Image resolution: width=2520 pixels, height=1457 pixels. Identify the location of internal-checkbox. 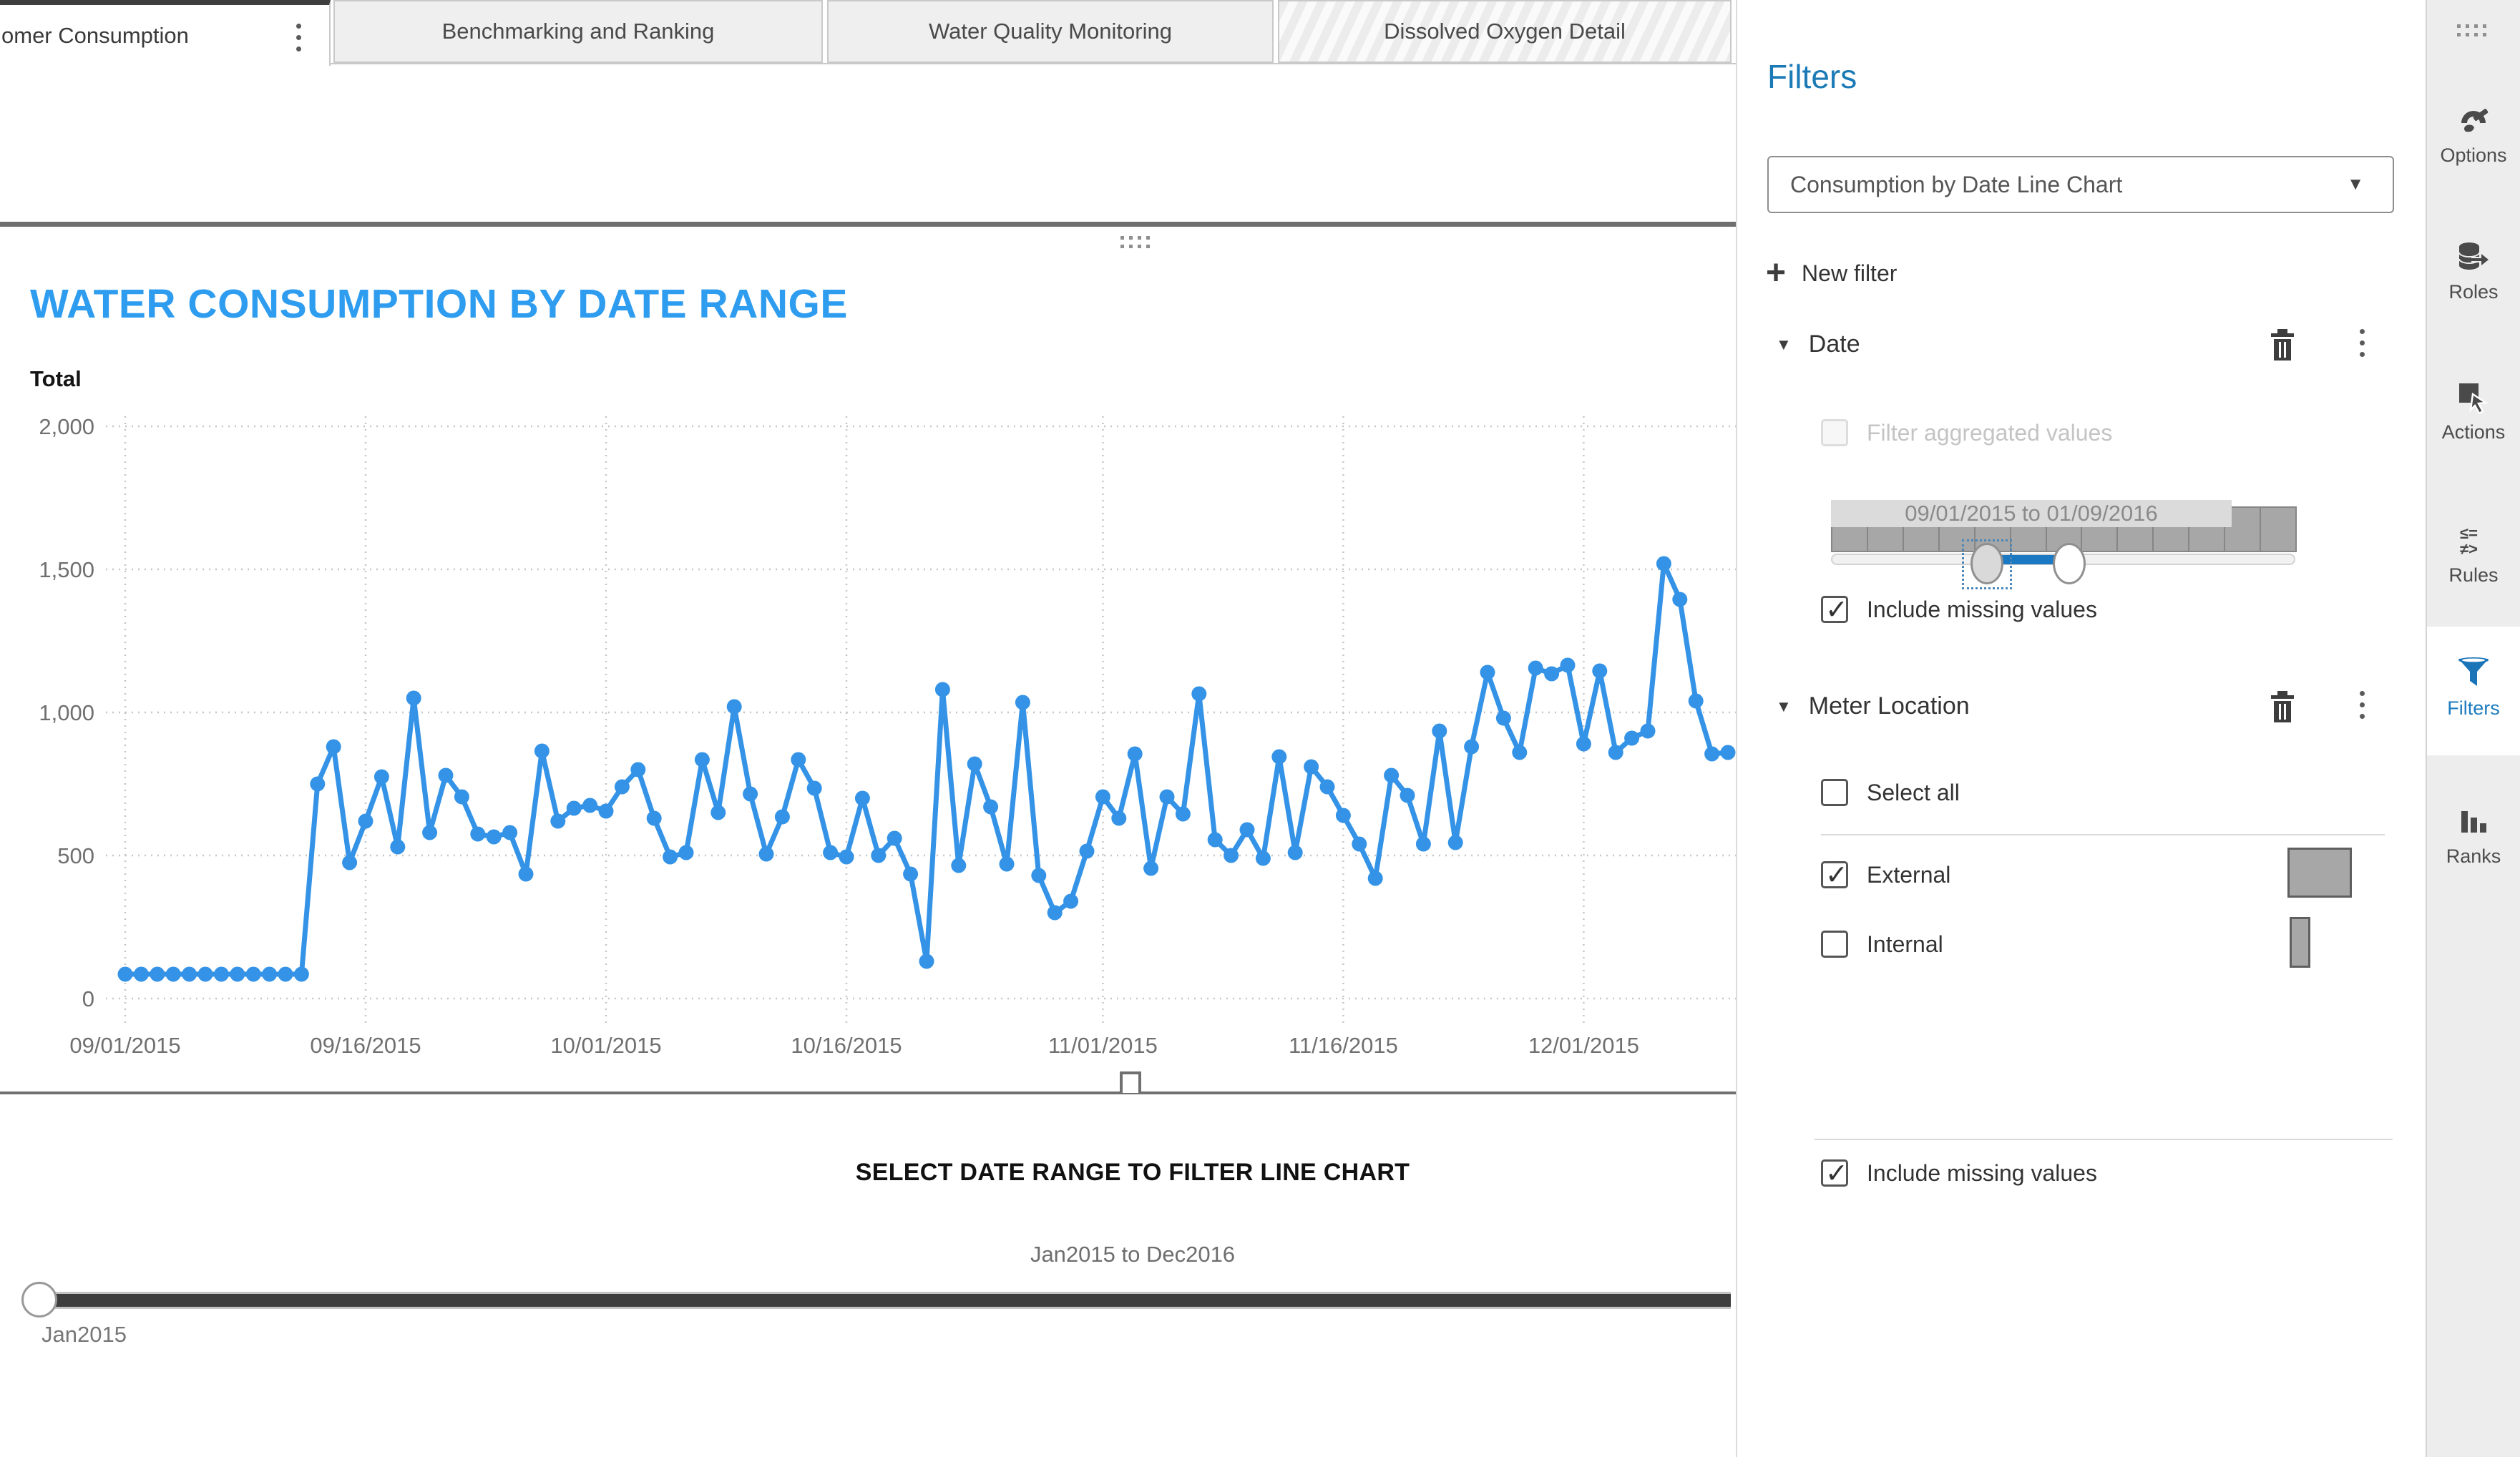
(1834, 944).